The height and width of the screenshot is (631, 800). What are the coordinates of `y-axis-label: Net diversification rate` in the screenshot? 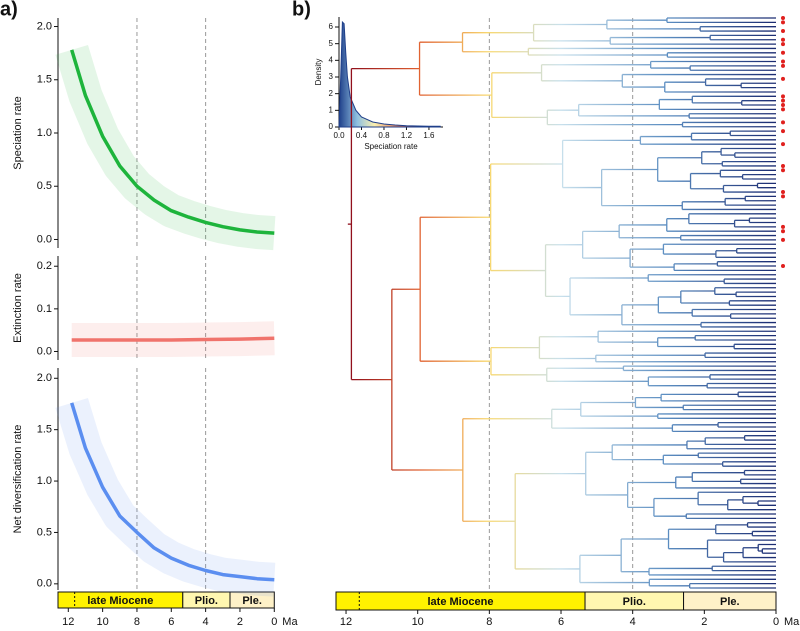 It's located at (18, 479).